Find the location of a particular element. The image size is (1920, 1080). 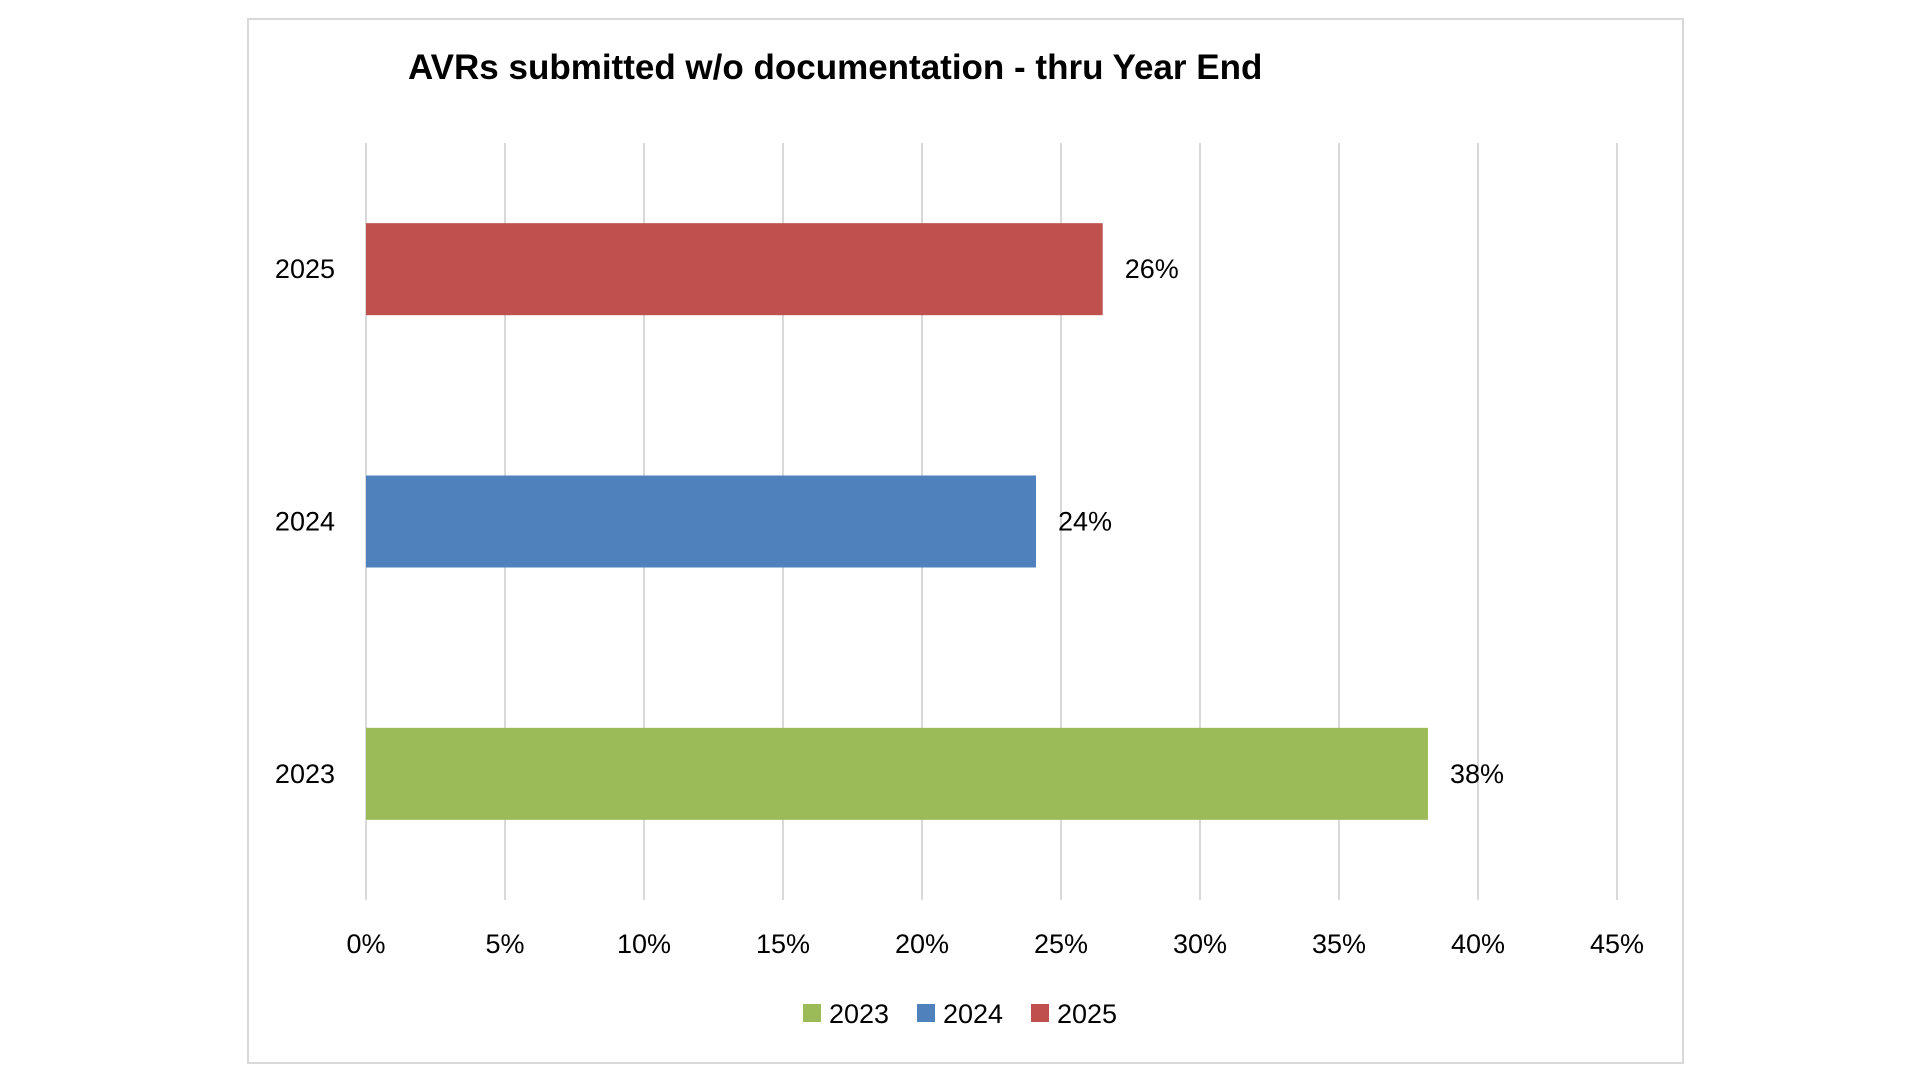

legend-label-2023: 2023 is located at coordinates (859, 1014).